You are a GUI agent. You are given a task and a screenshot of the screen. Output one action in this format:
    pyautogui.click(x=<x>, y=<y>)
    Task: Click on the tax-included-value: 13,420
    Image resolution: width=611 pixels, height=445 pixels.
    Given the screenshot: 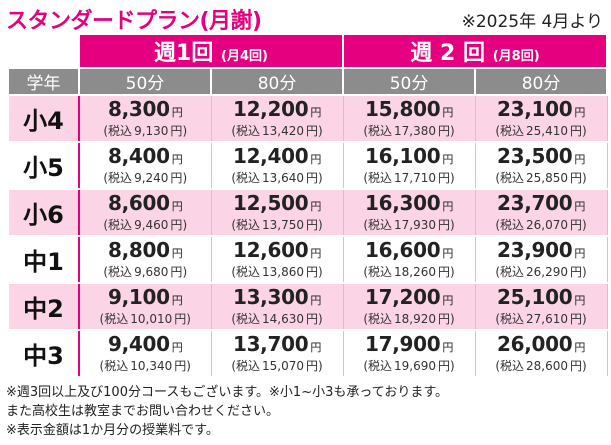 What is the action you would take?
    pyautogui.click(x=283, y=131)
    